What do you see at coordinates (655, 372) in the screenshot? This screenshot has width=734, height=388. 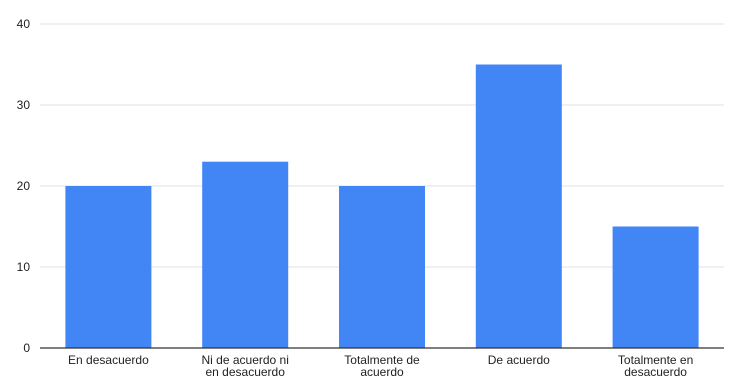 I see `x-category-label-line: desacuerdo` at bounding box center [655, 372].